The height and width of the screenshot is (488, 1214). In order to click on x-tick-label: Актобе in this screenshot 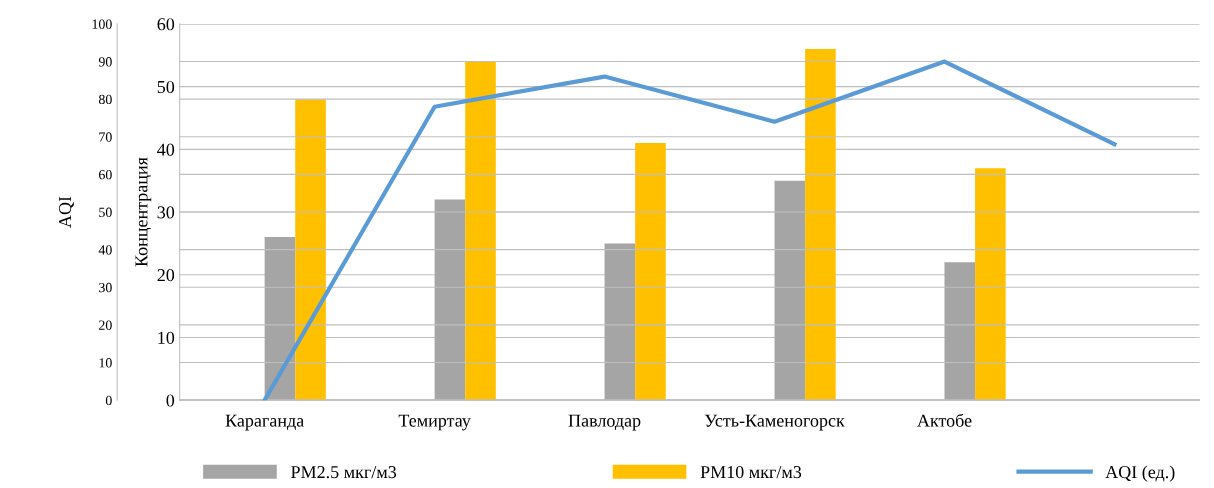, I will do `click(944, 420)`.